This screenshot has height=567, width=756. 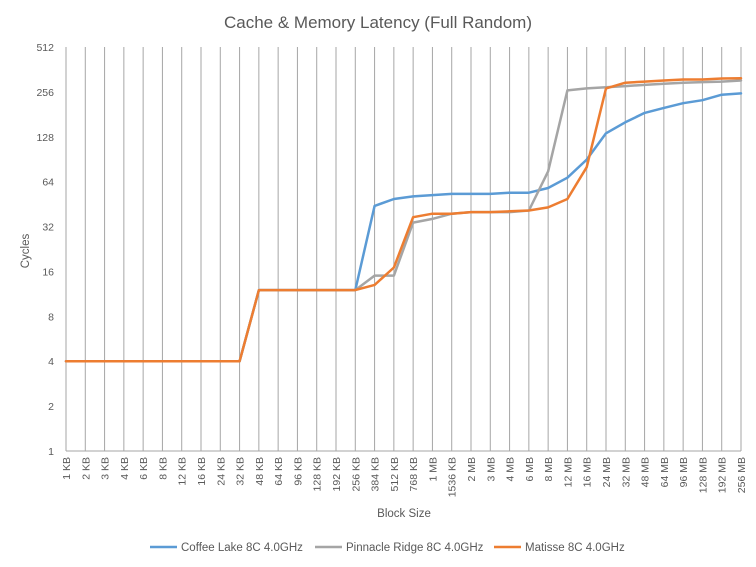 I want to click on x-tick-label: 2 KB, so click(x=86, y=468).